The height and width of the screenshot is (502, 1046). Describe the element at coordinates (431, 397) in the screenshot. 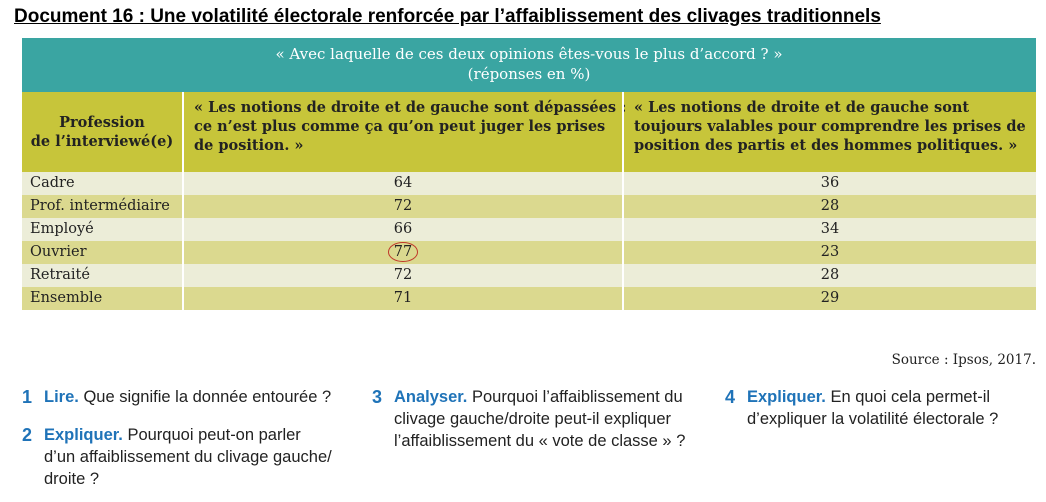

I see `question-keyword: Analyser.` at that location.